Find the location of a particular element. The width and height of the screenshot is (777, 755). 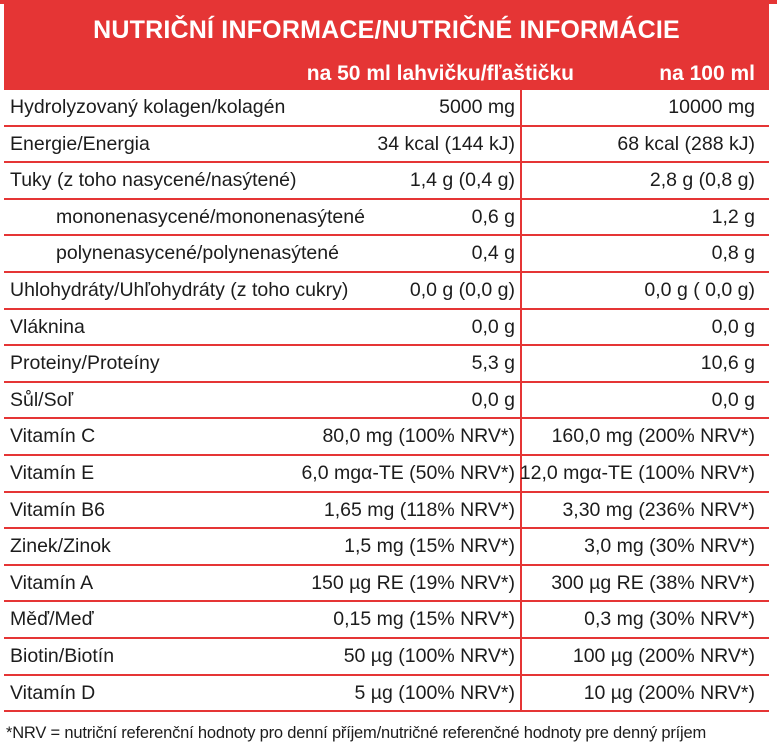

value-per-100ml: 0,0 g ( 0,0 g) is located at coordinates (699, 289).